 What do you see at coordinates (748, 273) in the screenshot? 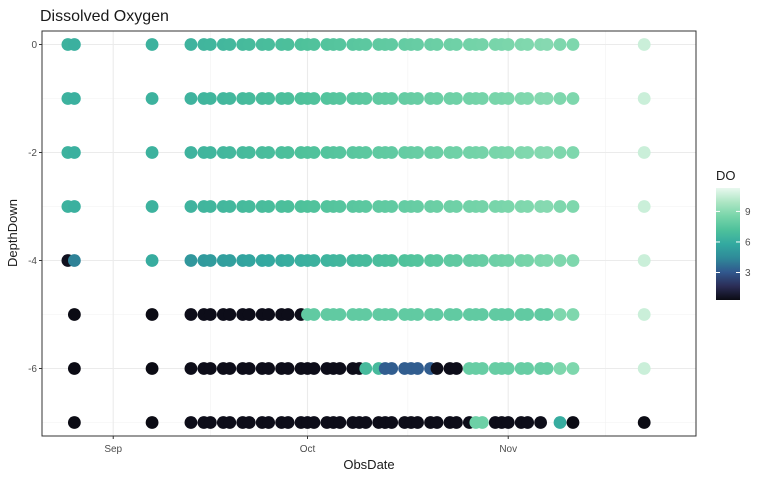
I see `legend-tick-label: 3` at bounding box center [748, 273].